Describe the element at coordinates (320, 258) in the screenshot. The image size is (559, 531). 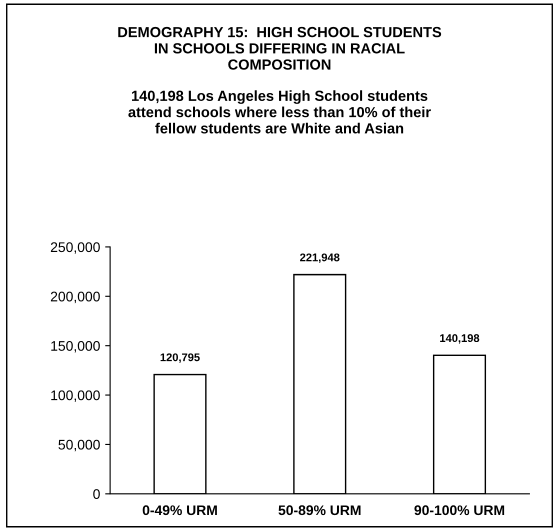
I see `data-label: 221,948` at that location.